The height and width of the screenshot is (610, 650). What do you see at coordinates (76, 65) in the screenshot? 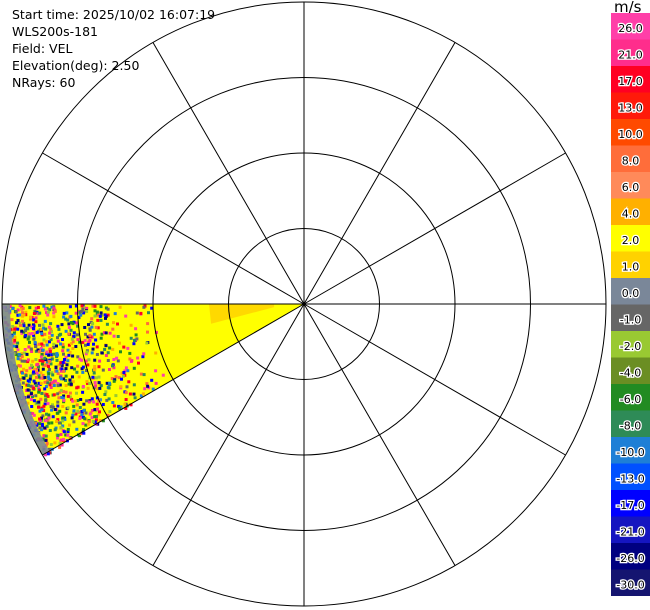
I see `elevation-label: Elevation(deg): 2.50` at bounding box center [76, 65].